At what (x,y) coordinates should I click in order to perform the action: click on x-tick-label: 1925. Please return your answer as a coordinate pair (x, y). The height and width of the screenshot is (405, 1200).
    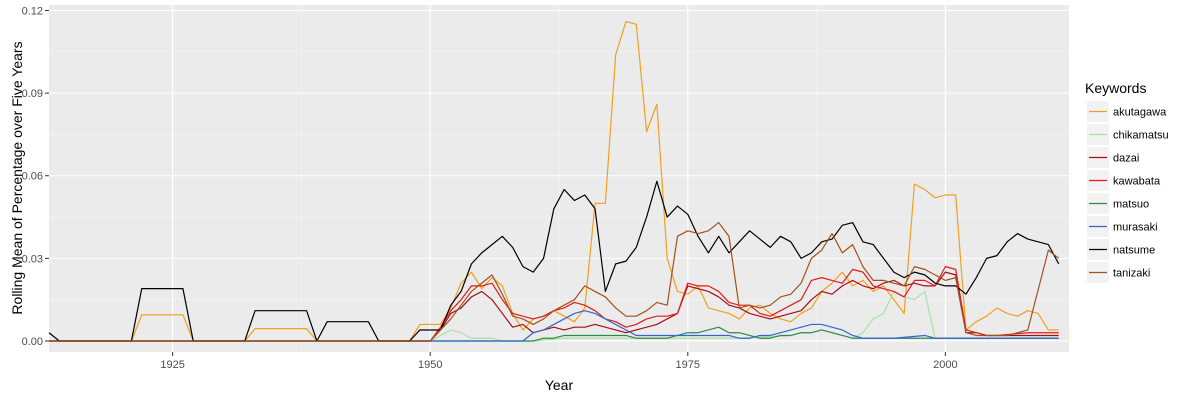
    Looking at the image, I should click on (172, 365).